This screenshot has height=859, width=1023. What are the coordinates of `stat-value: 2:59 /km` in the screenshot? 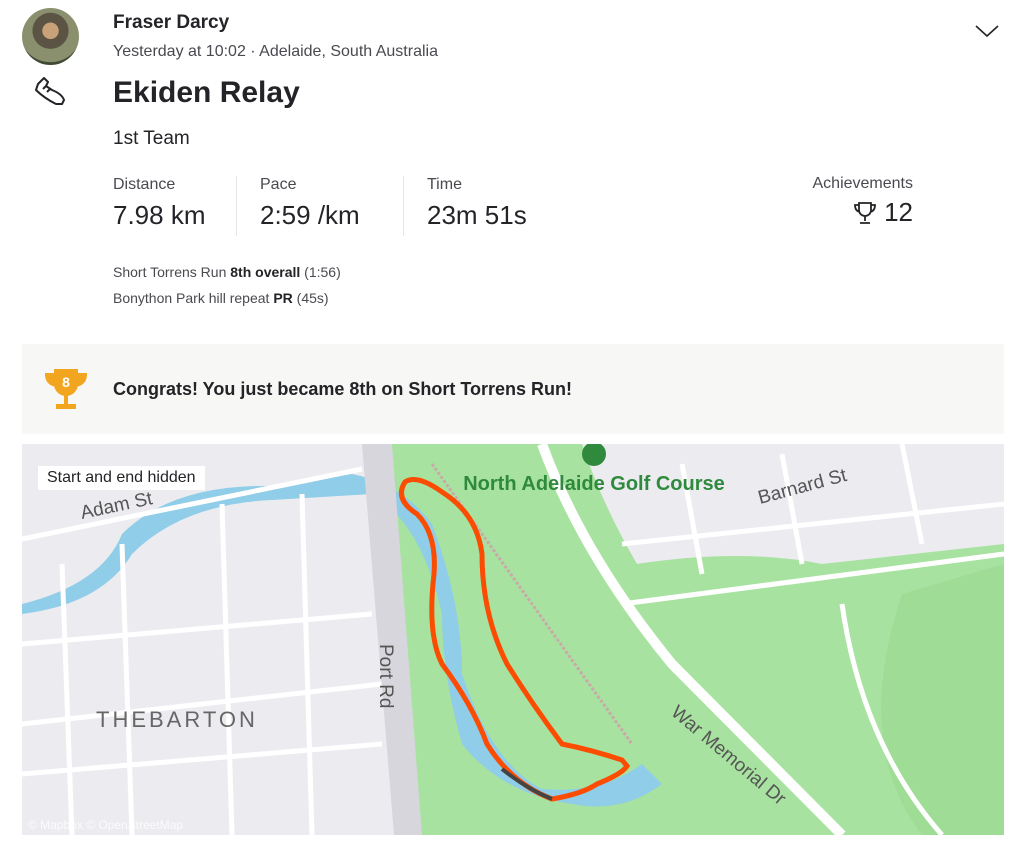 It's located at (310, 215).